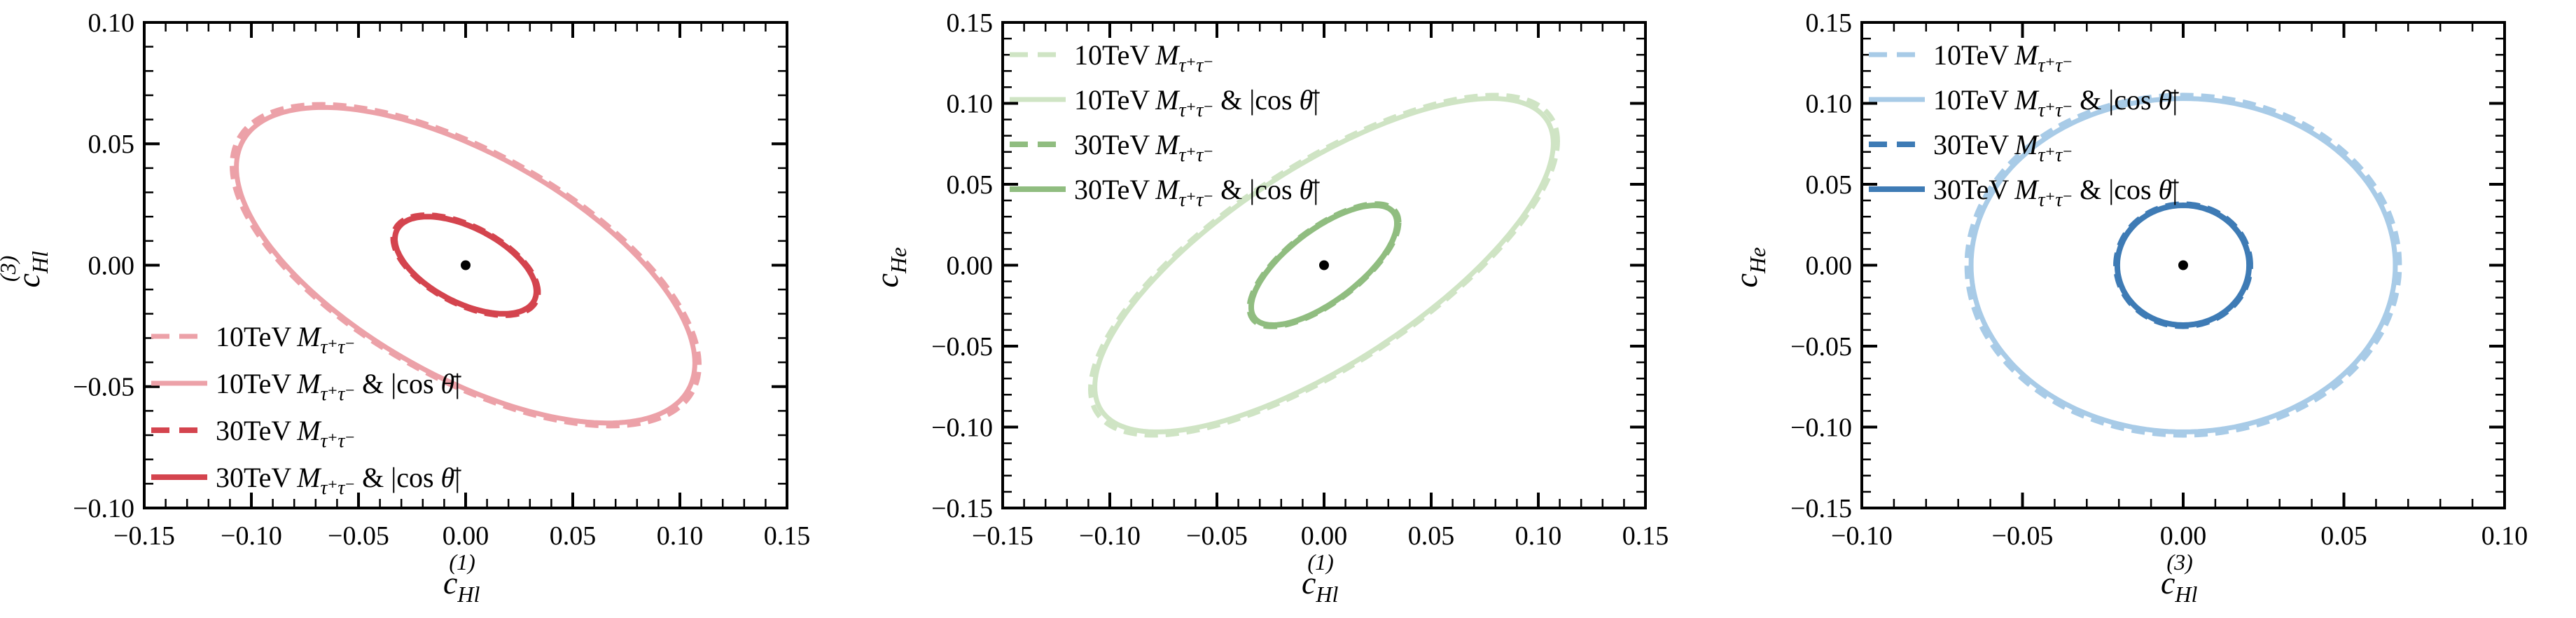  I want to click on x-axis-label: cHl(3), so click(2179, 578).